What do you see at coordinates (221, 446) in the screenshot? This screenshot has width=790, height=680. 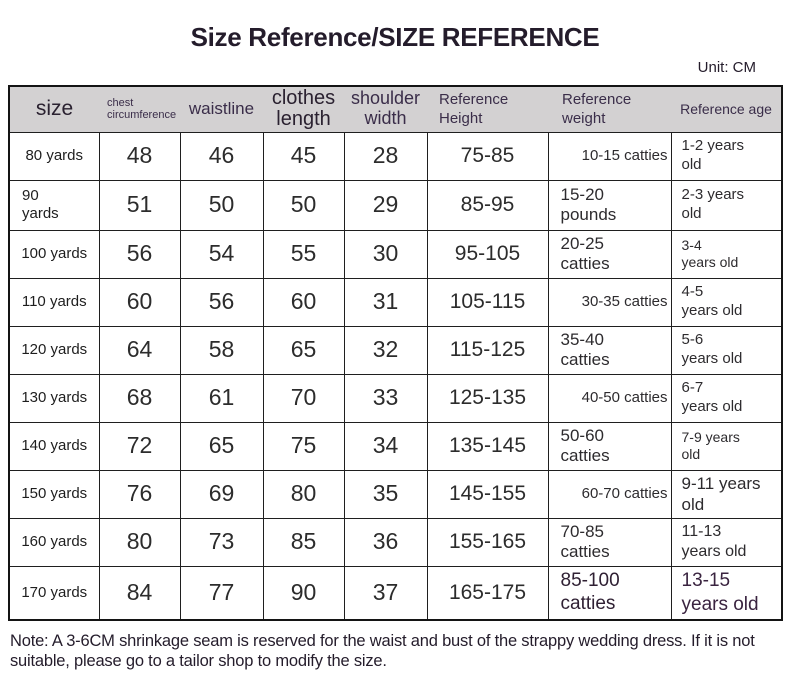 I see `cell-waistline: 65` at bounding box center [221, 446].